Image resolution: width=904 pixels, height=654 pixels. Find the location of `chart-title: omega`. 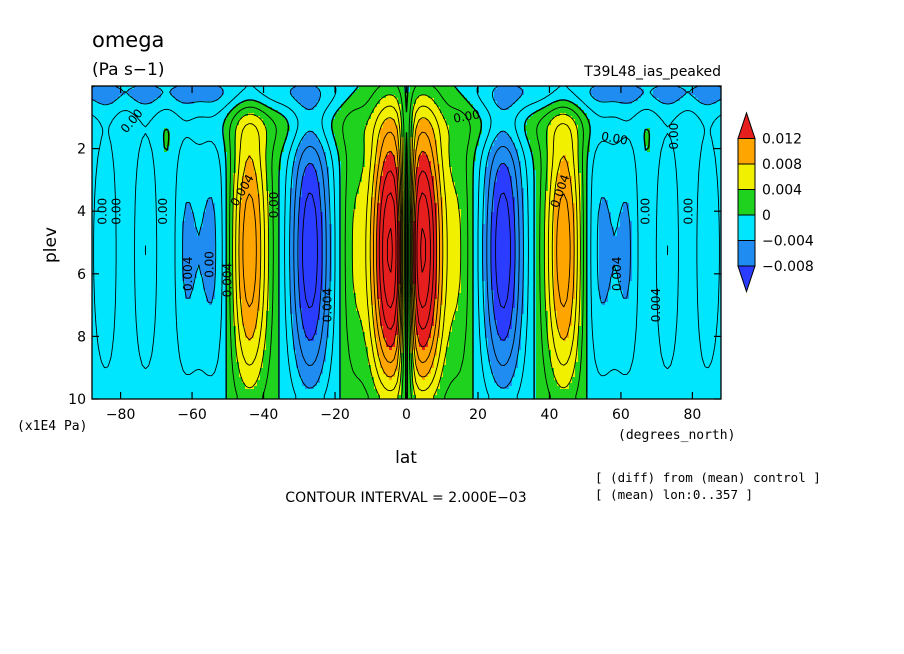

chart-title: omega is located at coordinates (128, 40).